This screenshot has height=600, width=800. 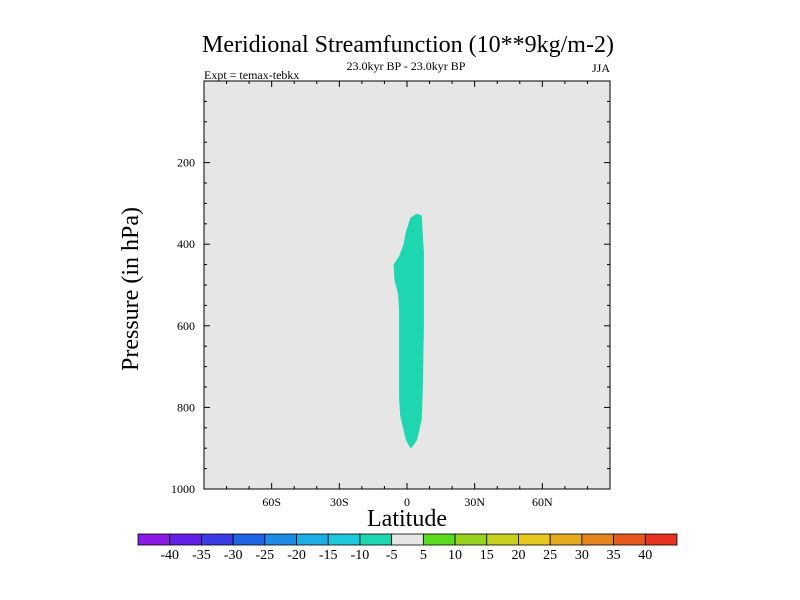 I want to click on season-label: JJA, so click(x=601, y=68).